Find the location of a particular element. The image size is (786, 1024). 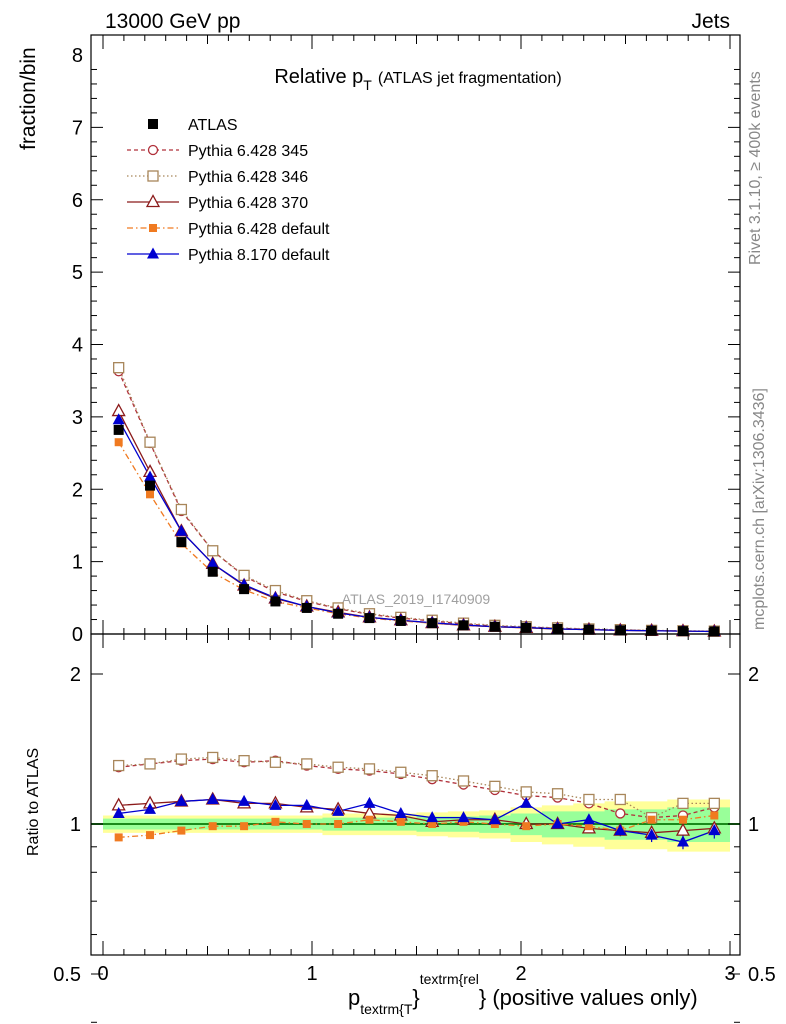

y-tick-label: 6 is located at coordinates (77, 201).